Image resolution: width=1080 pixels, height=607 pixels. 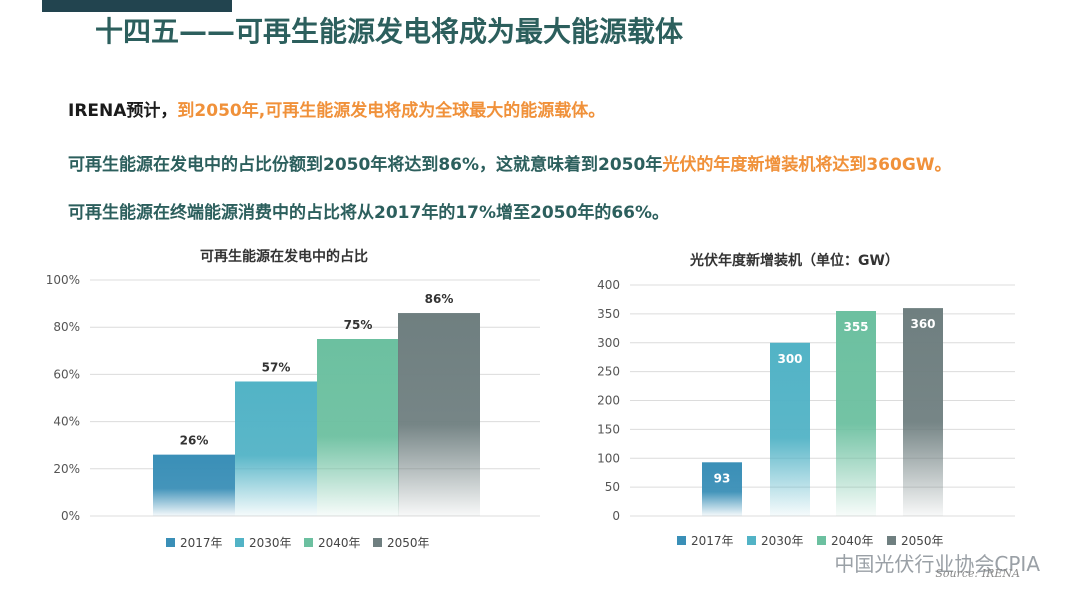 What do you see at coordinates (365, 165) in the screenshot?
I see `bullet-2-prefix: 可再生能源在发电中的占比份额到2050年将达到86%，这就意味着到2050年` at bounding box center [365, 165].